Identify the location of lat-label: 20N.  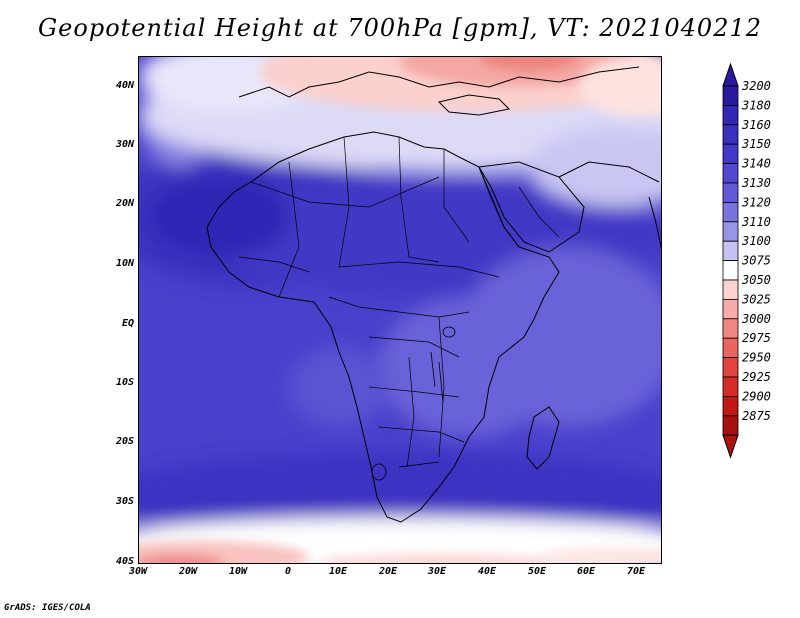
(124, 203).